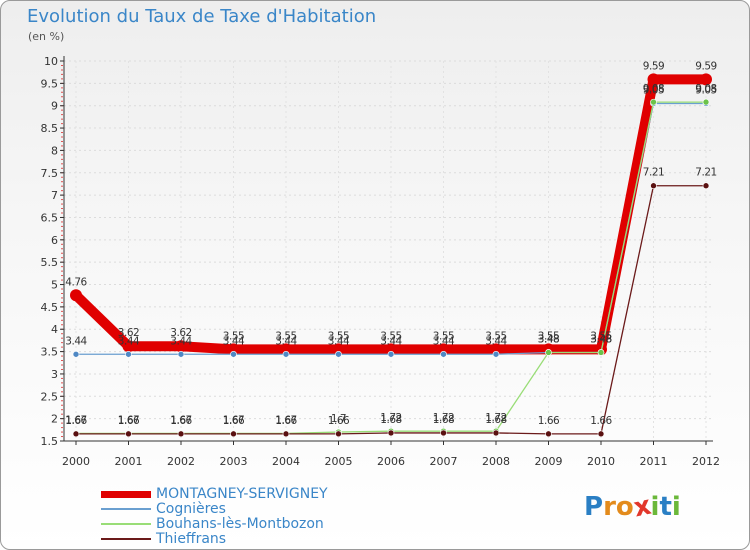 The image size is (750, 550). I want to click on logo-letter: r, so click(609, 507).